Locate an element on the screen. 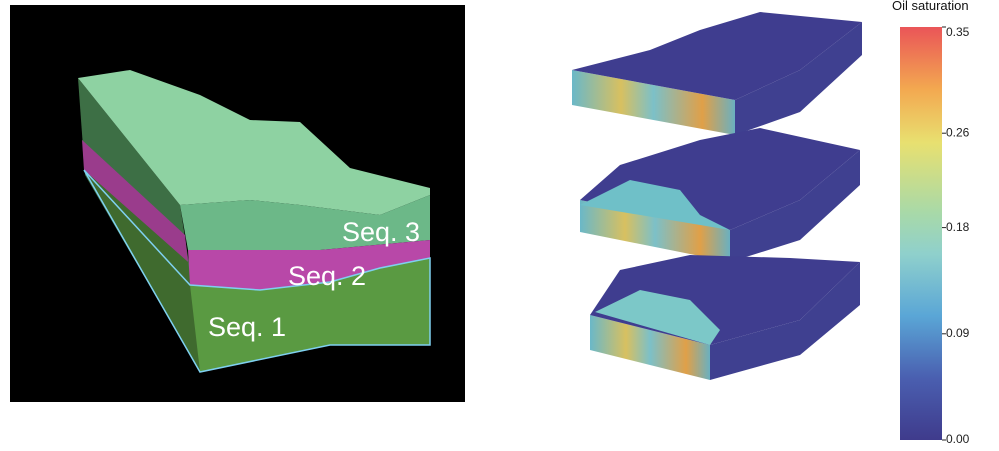 This screenshot has width=999, height=451. colorbar is located at coordinates (921, 233).